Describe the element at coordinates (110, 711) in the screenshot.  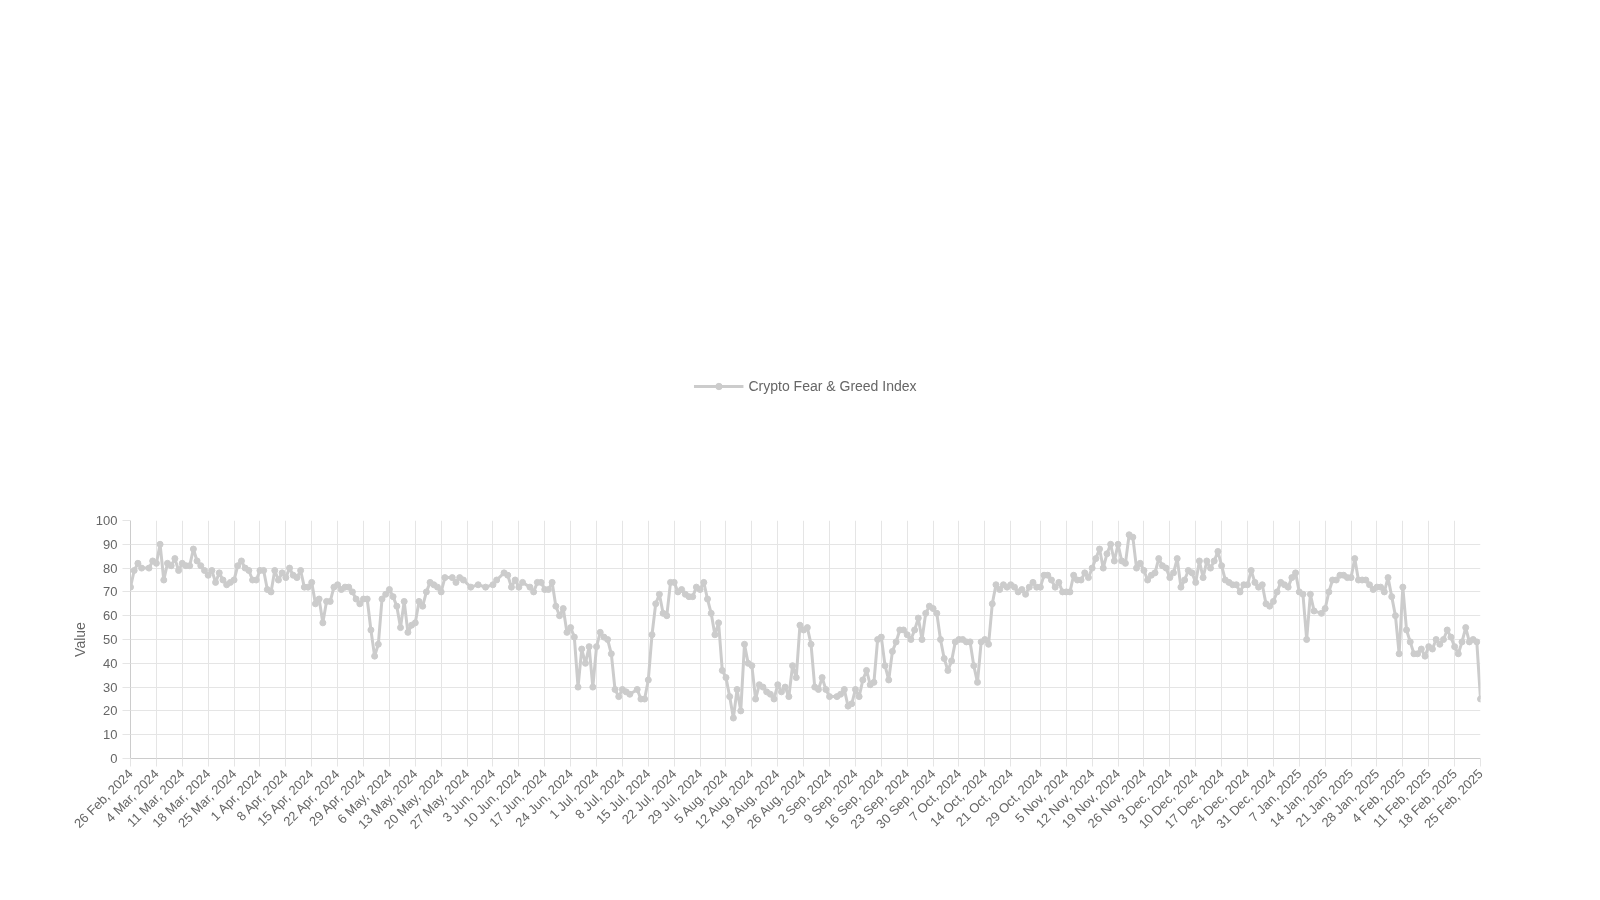
I see `y-tick-label: 20` at that location.